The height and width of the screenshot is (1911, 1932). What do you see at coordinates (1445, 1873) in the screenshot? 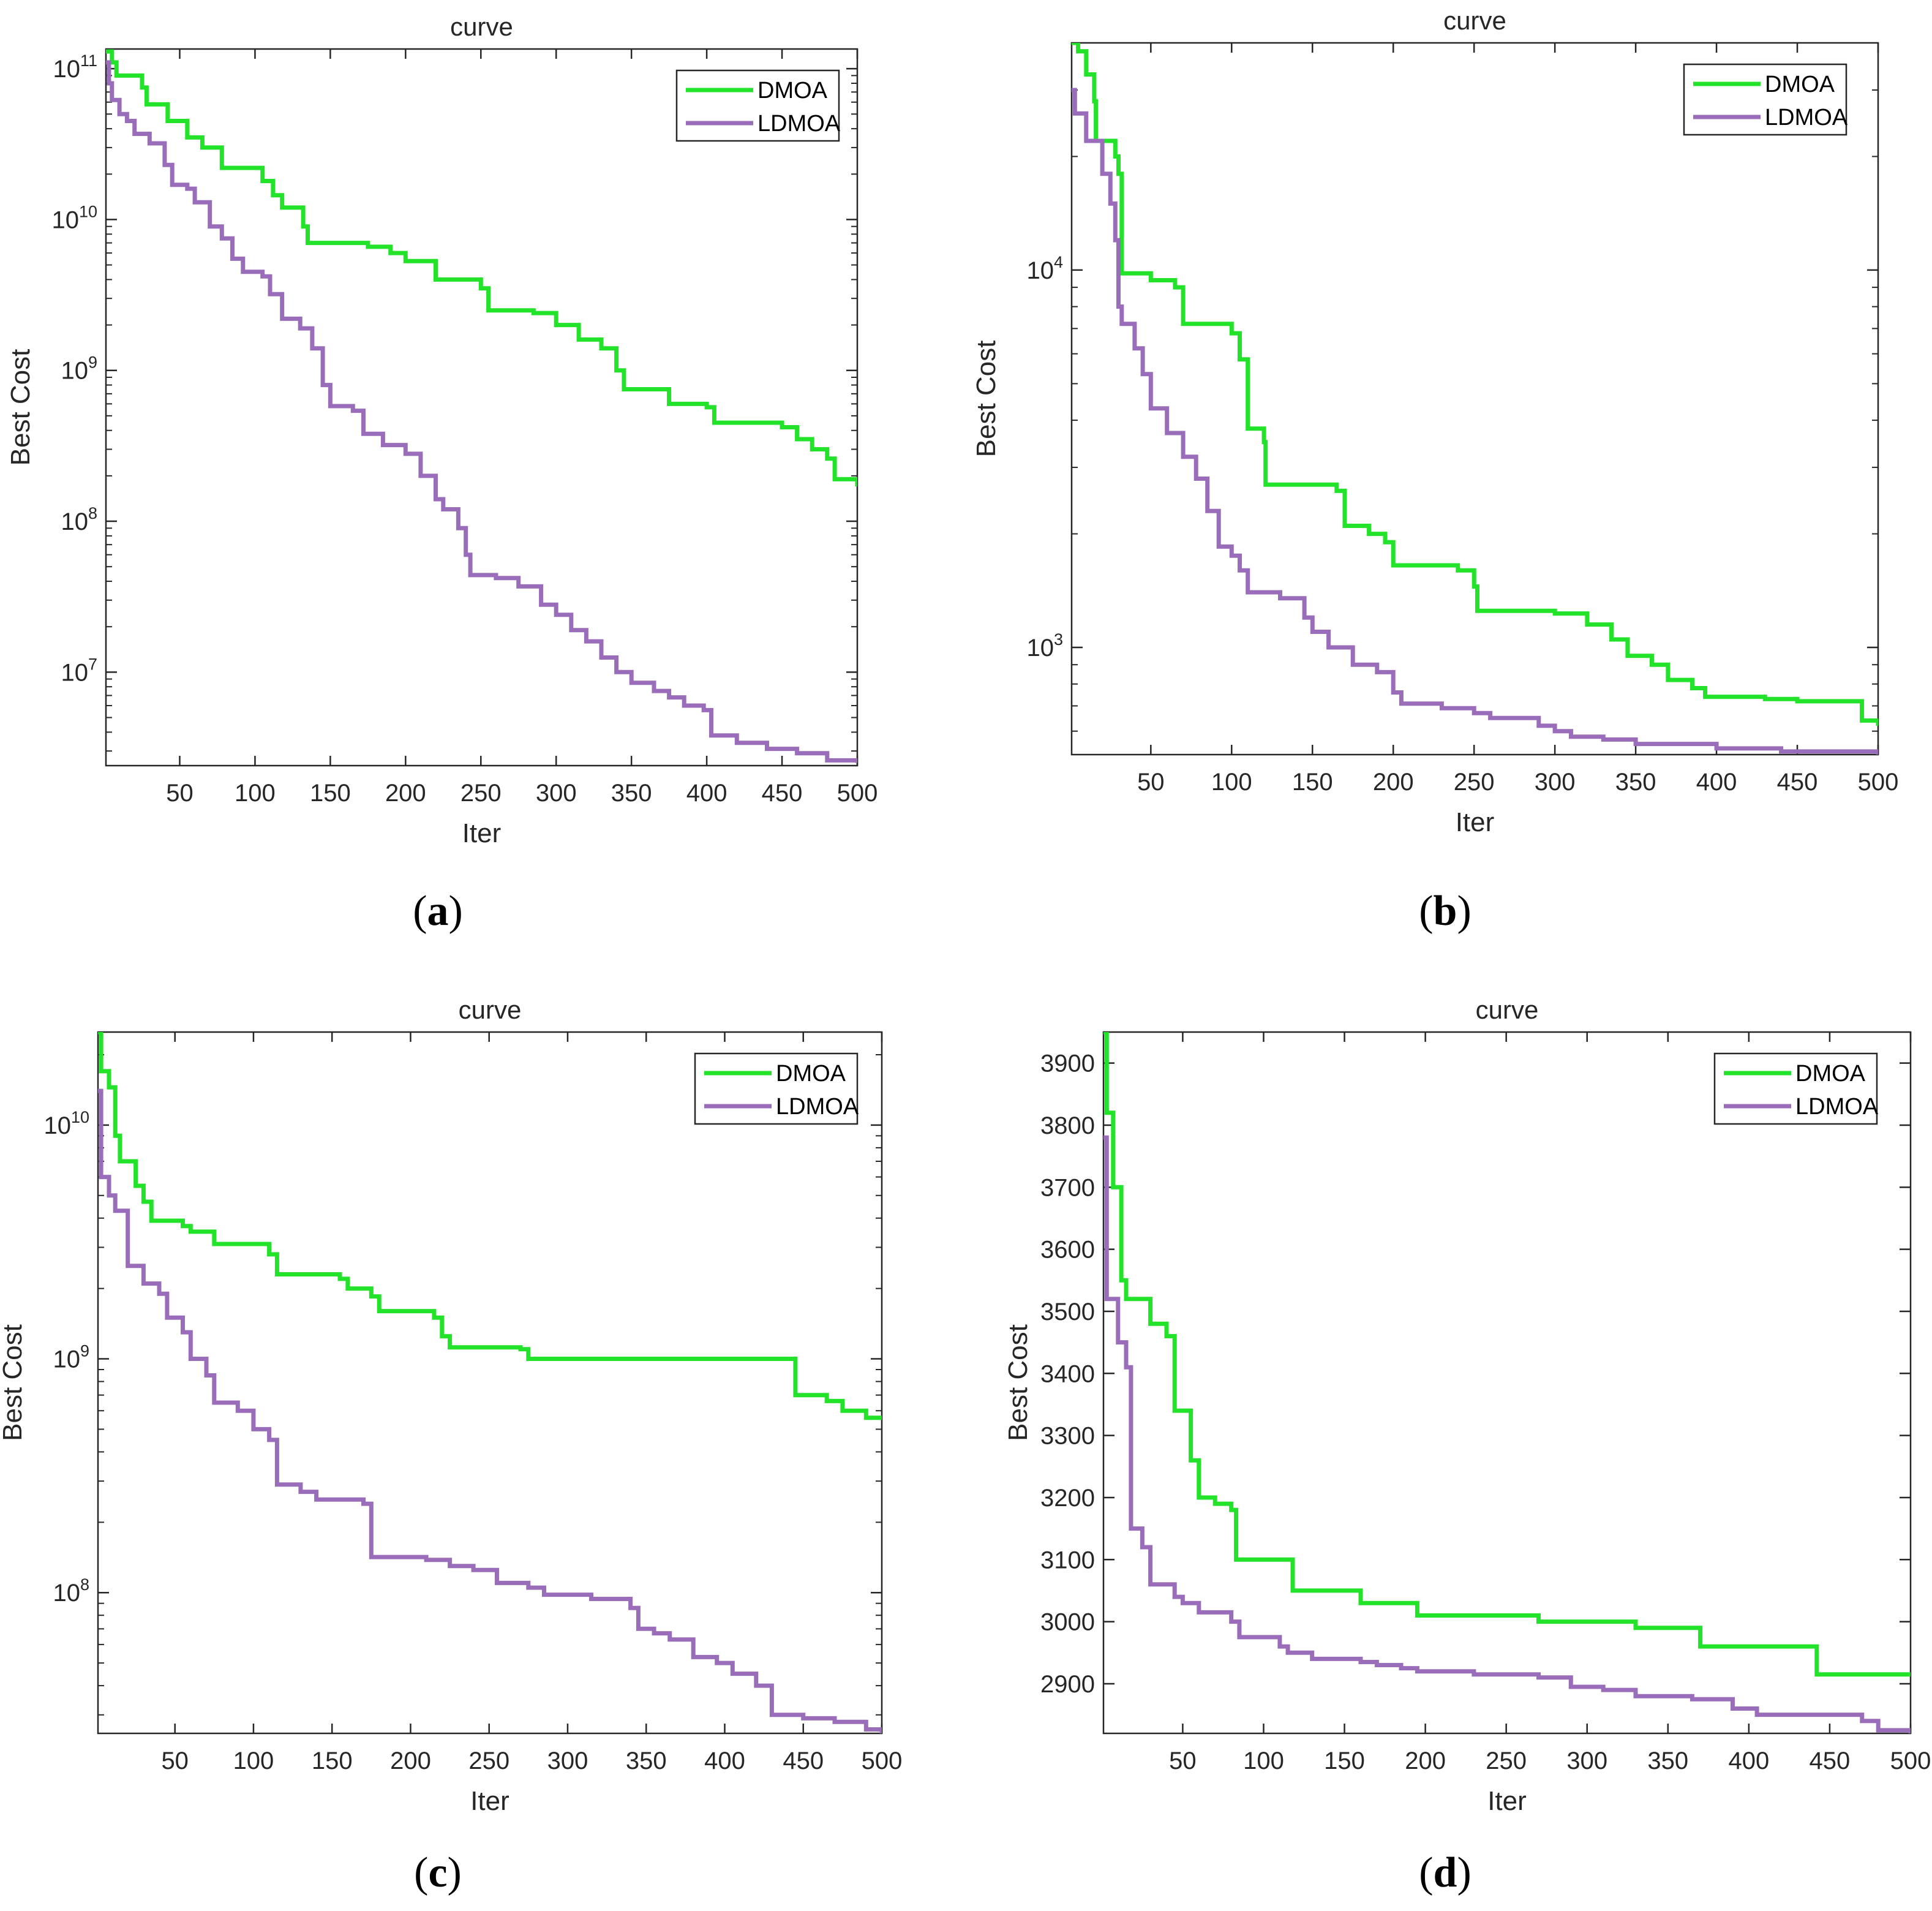
I see `panel-caption: (d)` at bounding box center [1445, 1873].